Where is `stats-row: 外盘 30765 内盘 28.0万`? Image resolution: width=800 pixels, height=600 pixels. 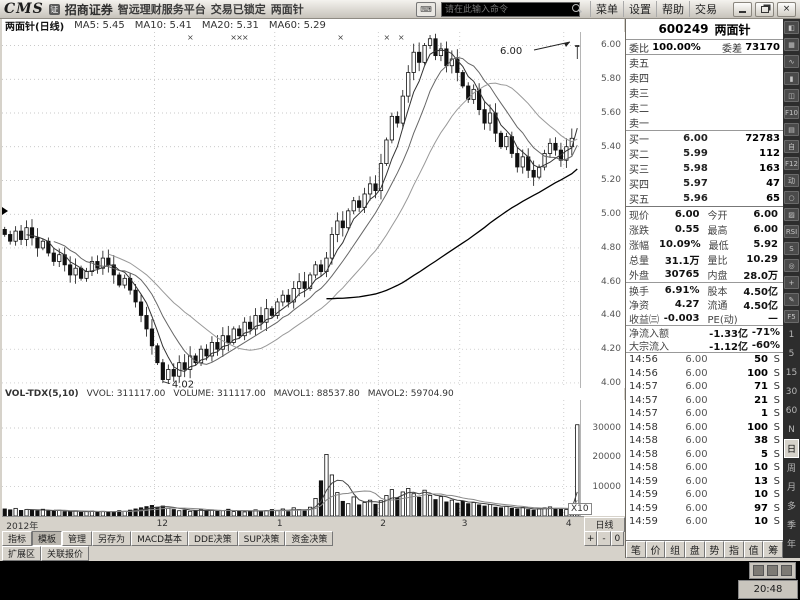
stats-row: 外盘 30765 内盘 28.0万 is located at coordinates (703, 275).